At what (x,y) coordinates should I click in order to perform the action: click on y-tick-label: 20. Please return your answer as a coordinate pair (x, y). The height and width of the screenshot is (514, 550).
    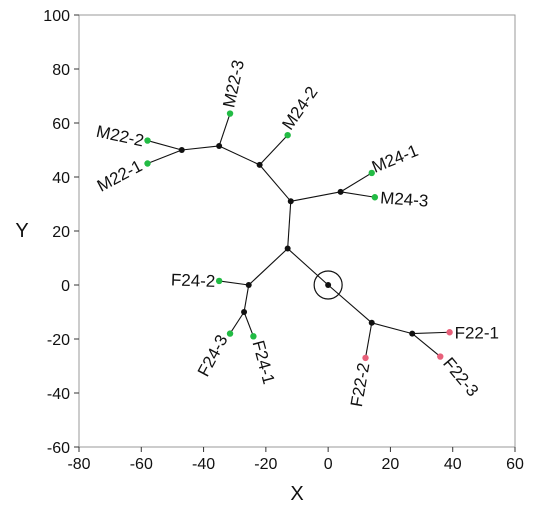
    Looking at the image, I should click on (61, 232).